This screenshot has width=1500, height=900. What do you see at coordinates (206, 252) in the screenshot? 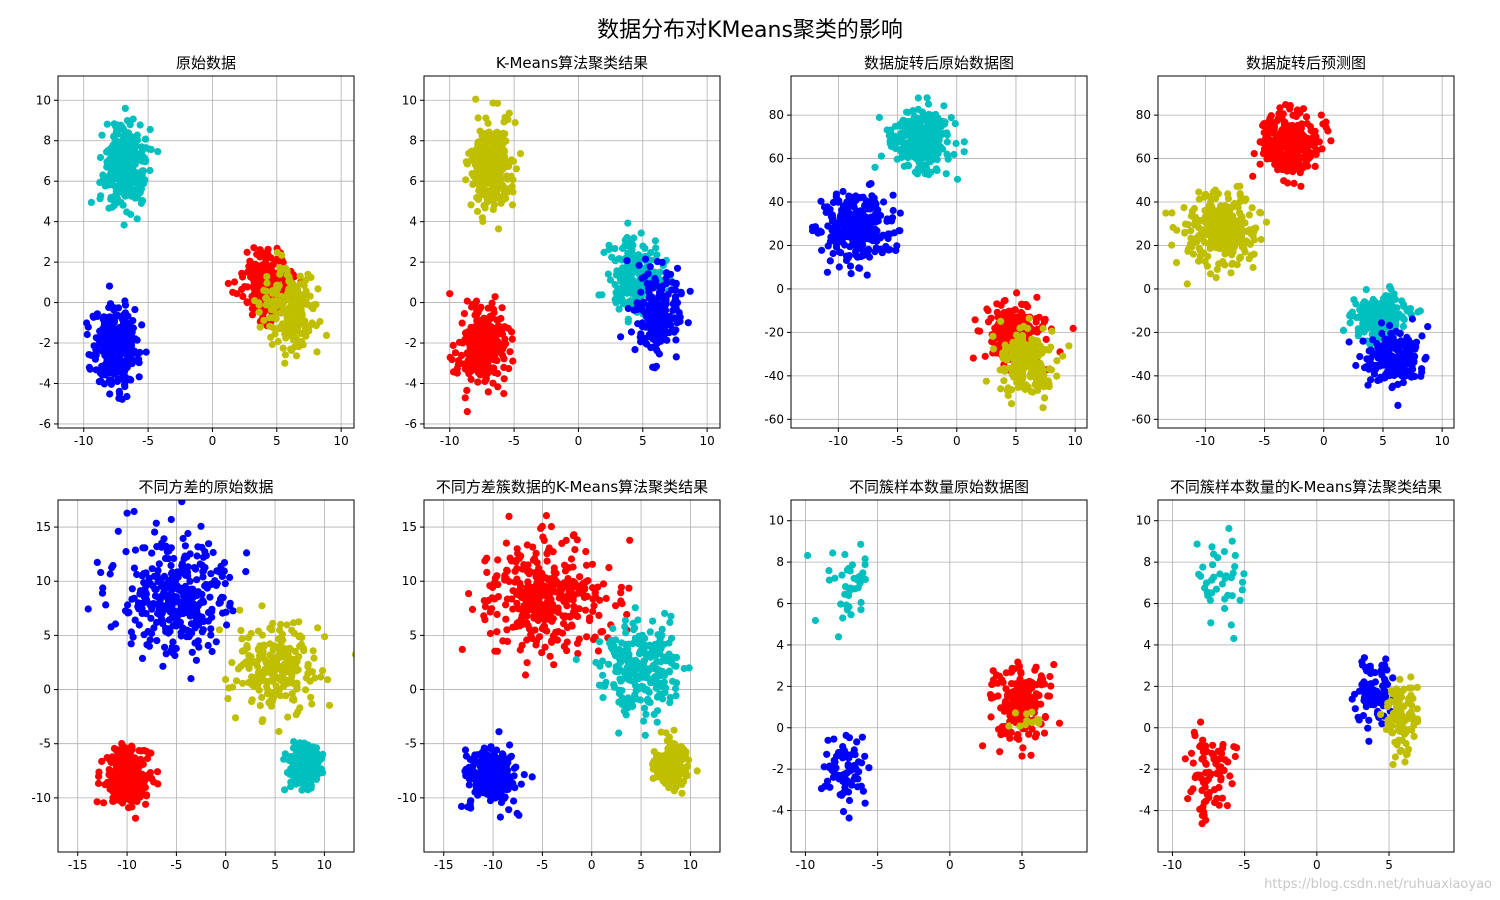
I see `axes-frame` at bounding box center [206, 252].